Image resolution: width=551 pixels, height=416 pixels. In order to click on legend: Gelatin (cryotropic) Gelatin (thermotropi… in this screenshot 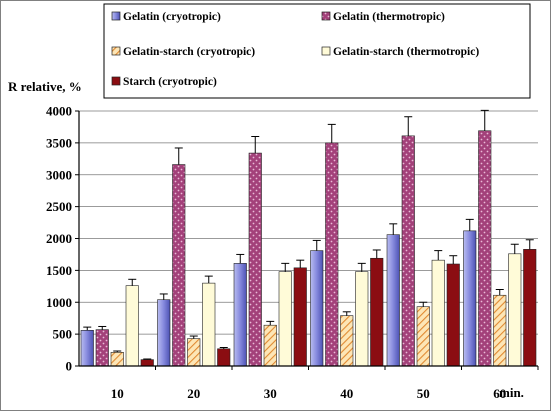, I will do `click(295, 49)`.